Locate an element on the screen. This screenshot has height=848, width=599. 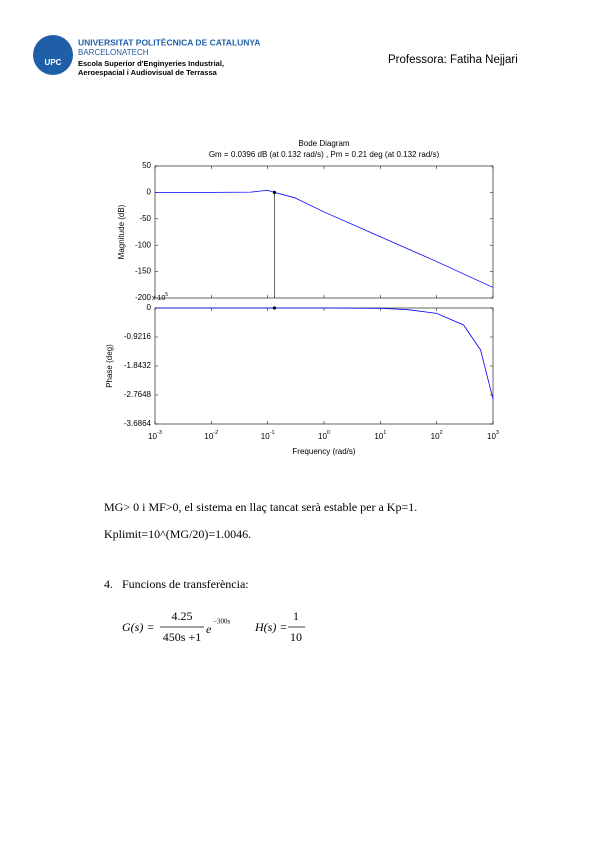
x-tick-label: 10³ is located at coordinates (493, 435).